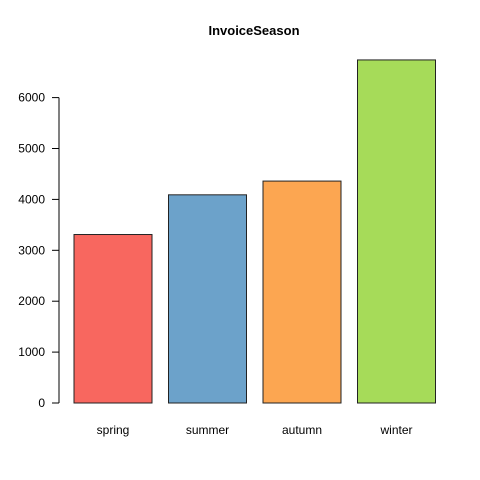 The image size is (480, 480). What do you see at coordinates (113, 430) in the screenshot?
I see `x-category-label-spring: spring` at bounding box center [113, 430].